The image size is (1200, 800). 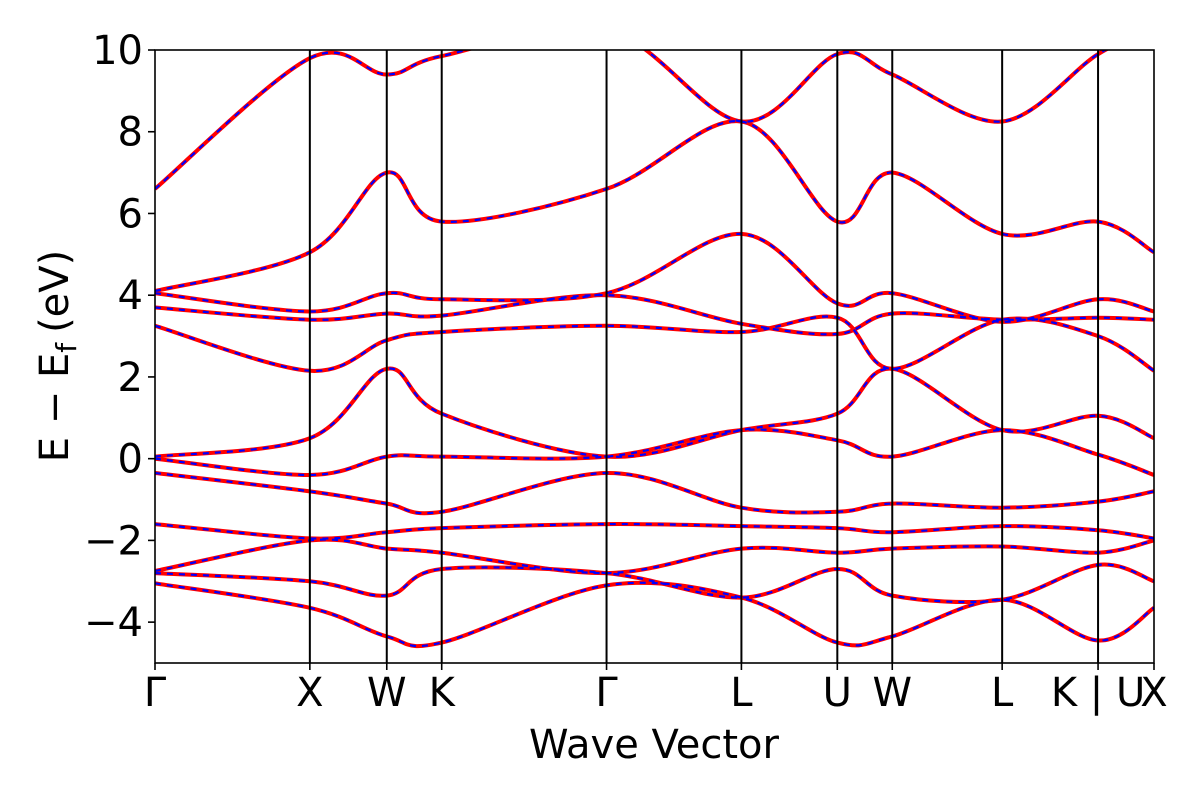 I want to click on y-axis-title: E − Ef (eV), so click(x=57, y=356).